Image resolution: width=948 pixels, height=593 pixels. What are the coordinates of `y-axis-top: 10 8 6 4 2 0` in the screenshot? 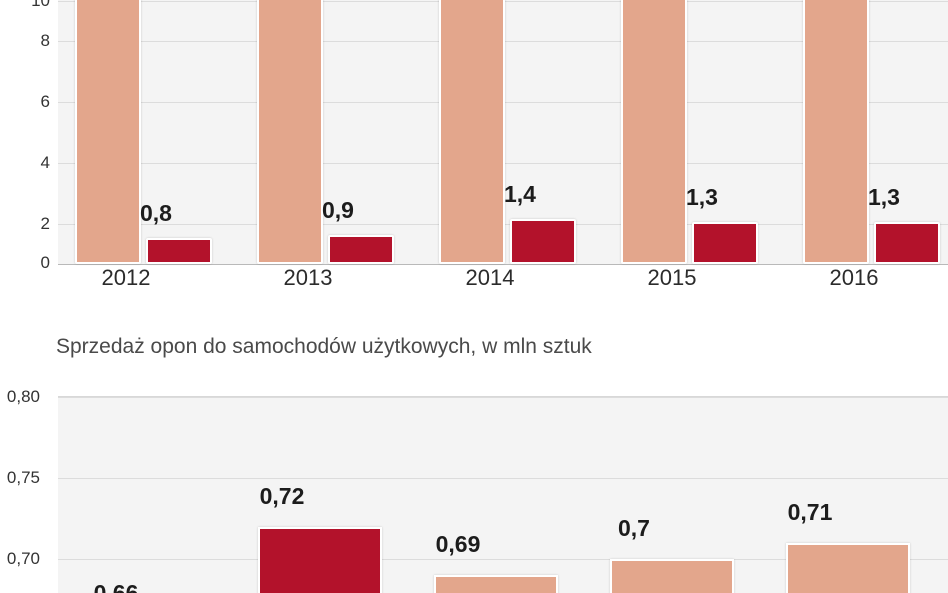 It's located at (40, 136).